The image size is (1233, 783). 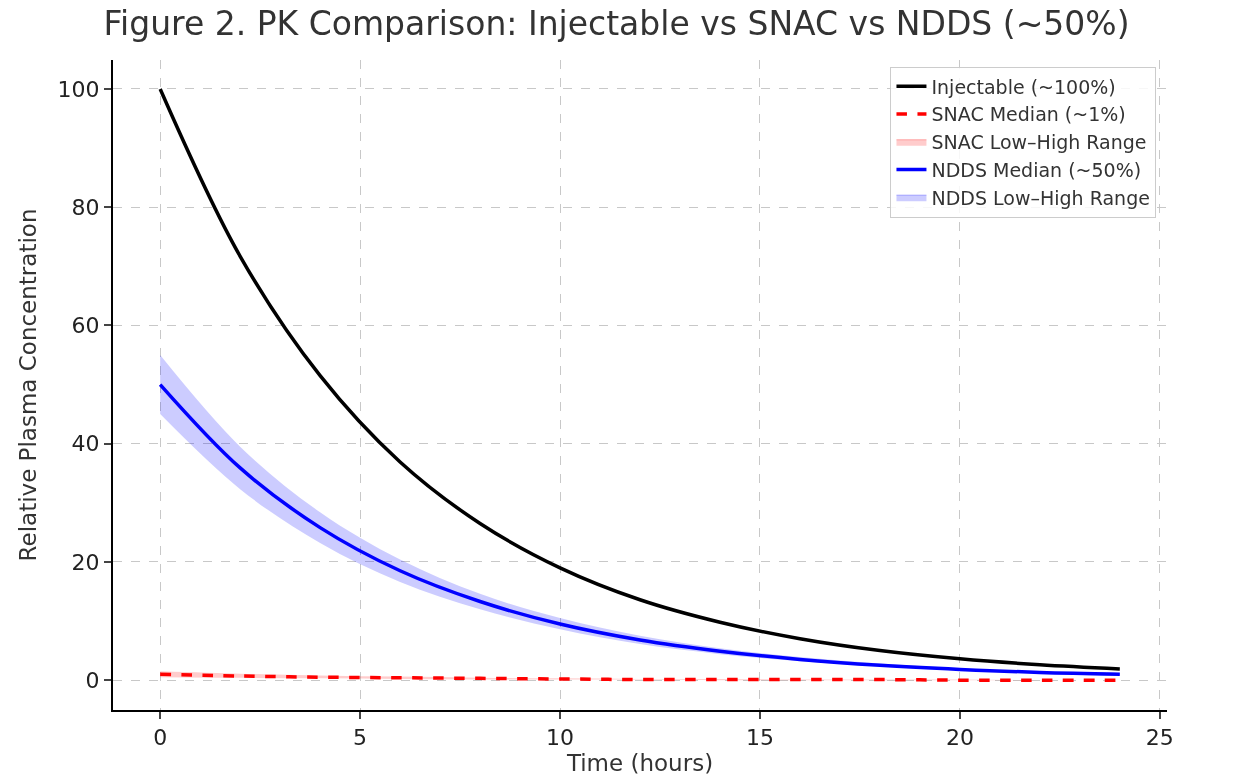 I want to click on y-tick-label: 60, so click(x=85, y=326).